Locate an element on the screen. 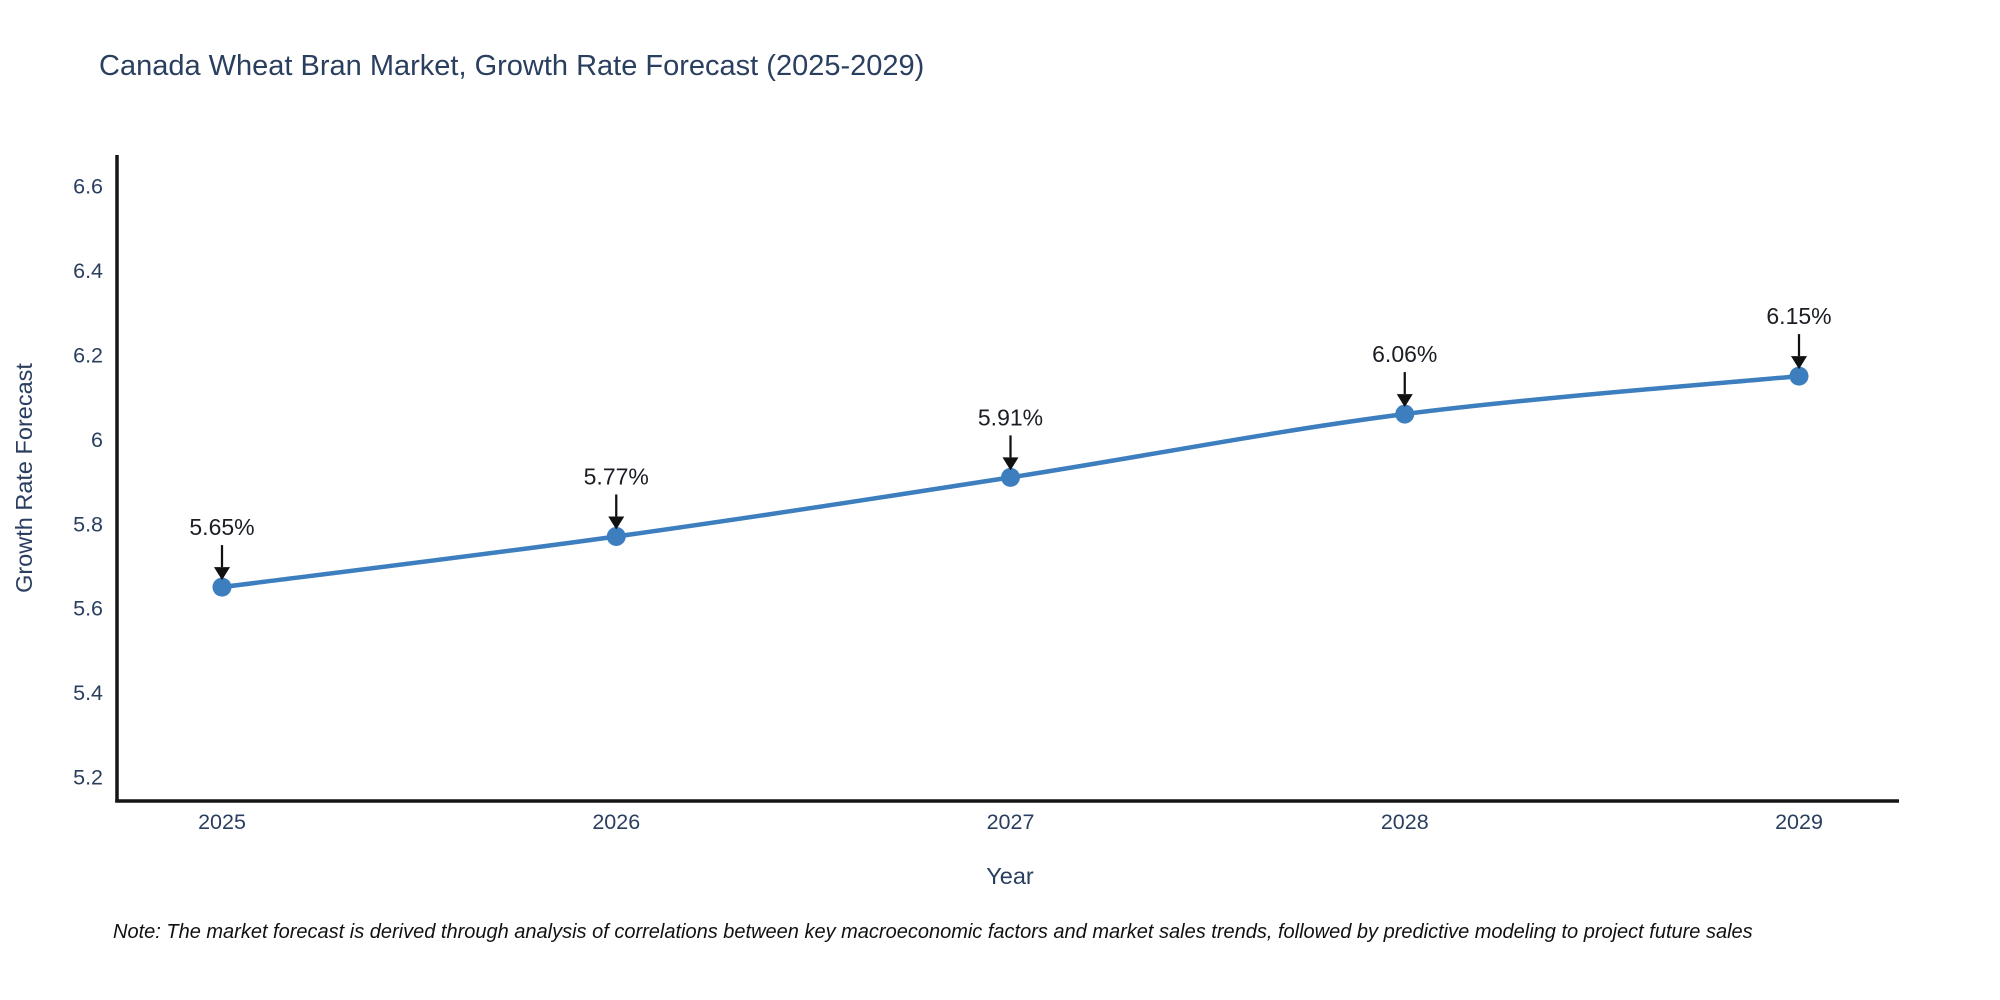 The image size is (2000, 1000). x-tick-label: 2026 is located at coordinates (616, 822).